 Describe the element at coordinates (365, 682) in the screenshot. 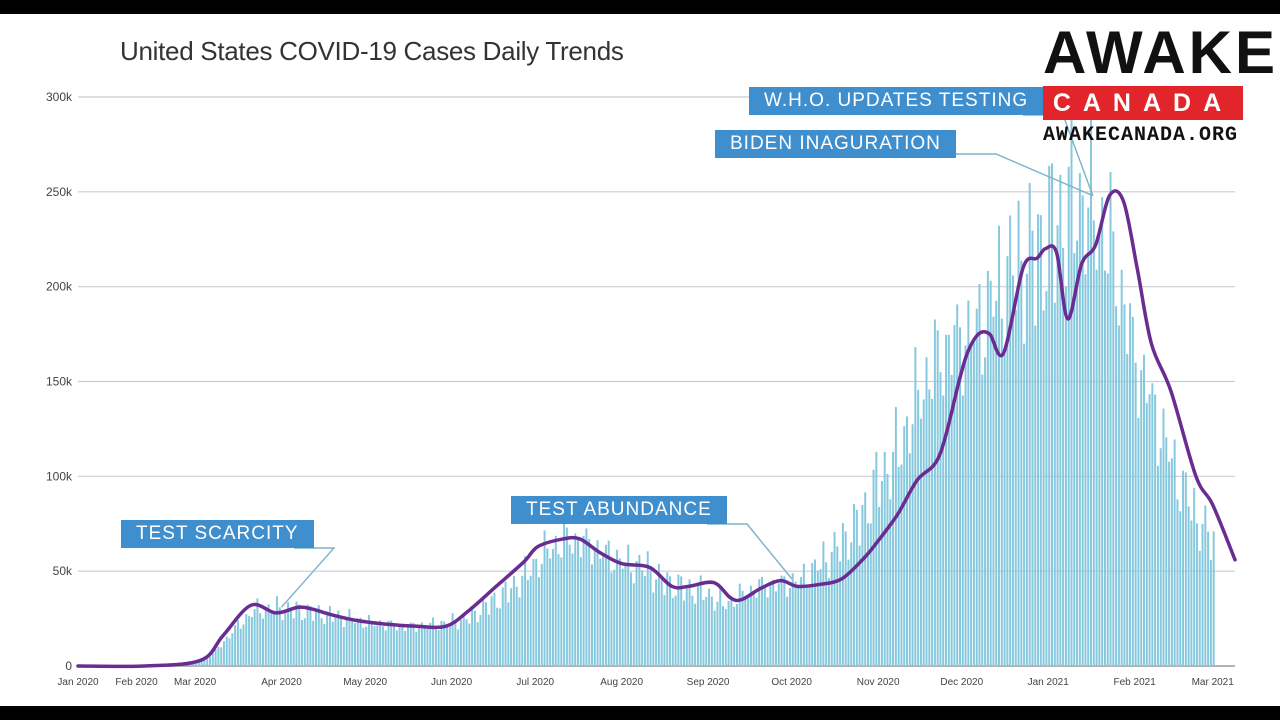

I see `x-tick-label: May 2020` at that location.